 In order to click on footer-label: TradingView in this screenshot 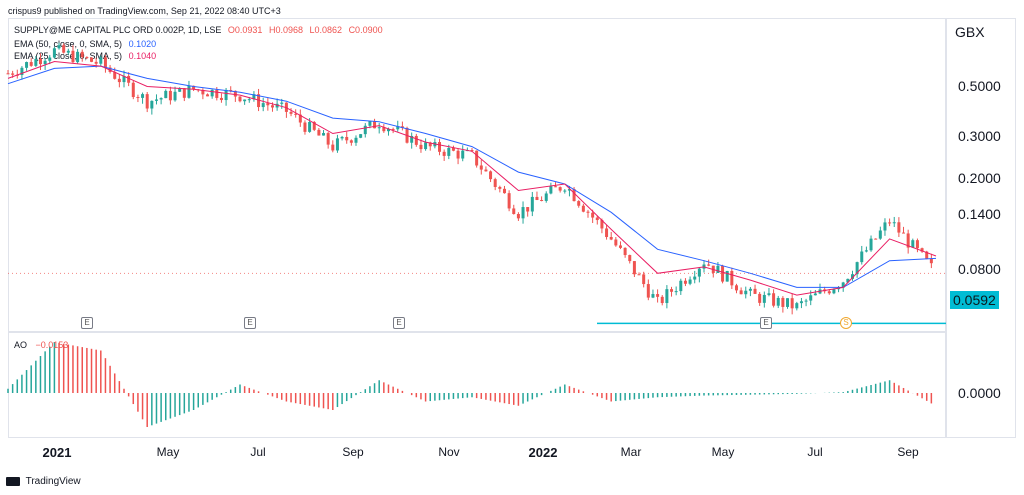, I will do `click(53, 481)`.